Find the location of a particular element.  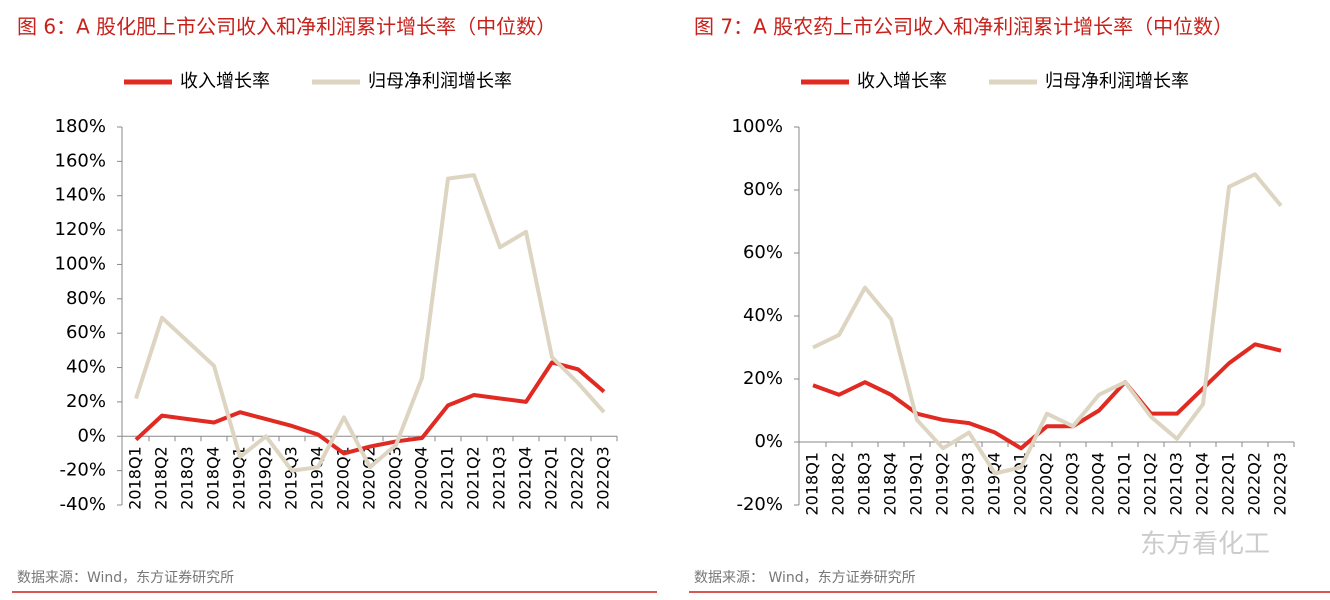

chart-title: 图 6：A 股化肥上市公司收入和净利润累计增长率（中位数） is located at coordinates (286, 27).